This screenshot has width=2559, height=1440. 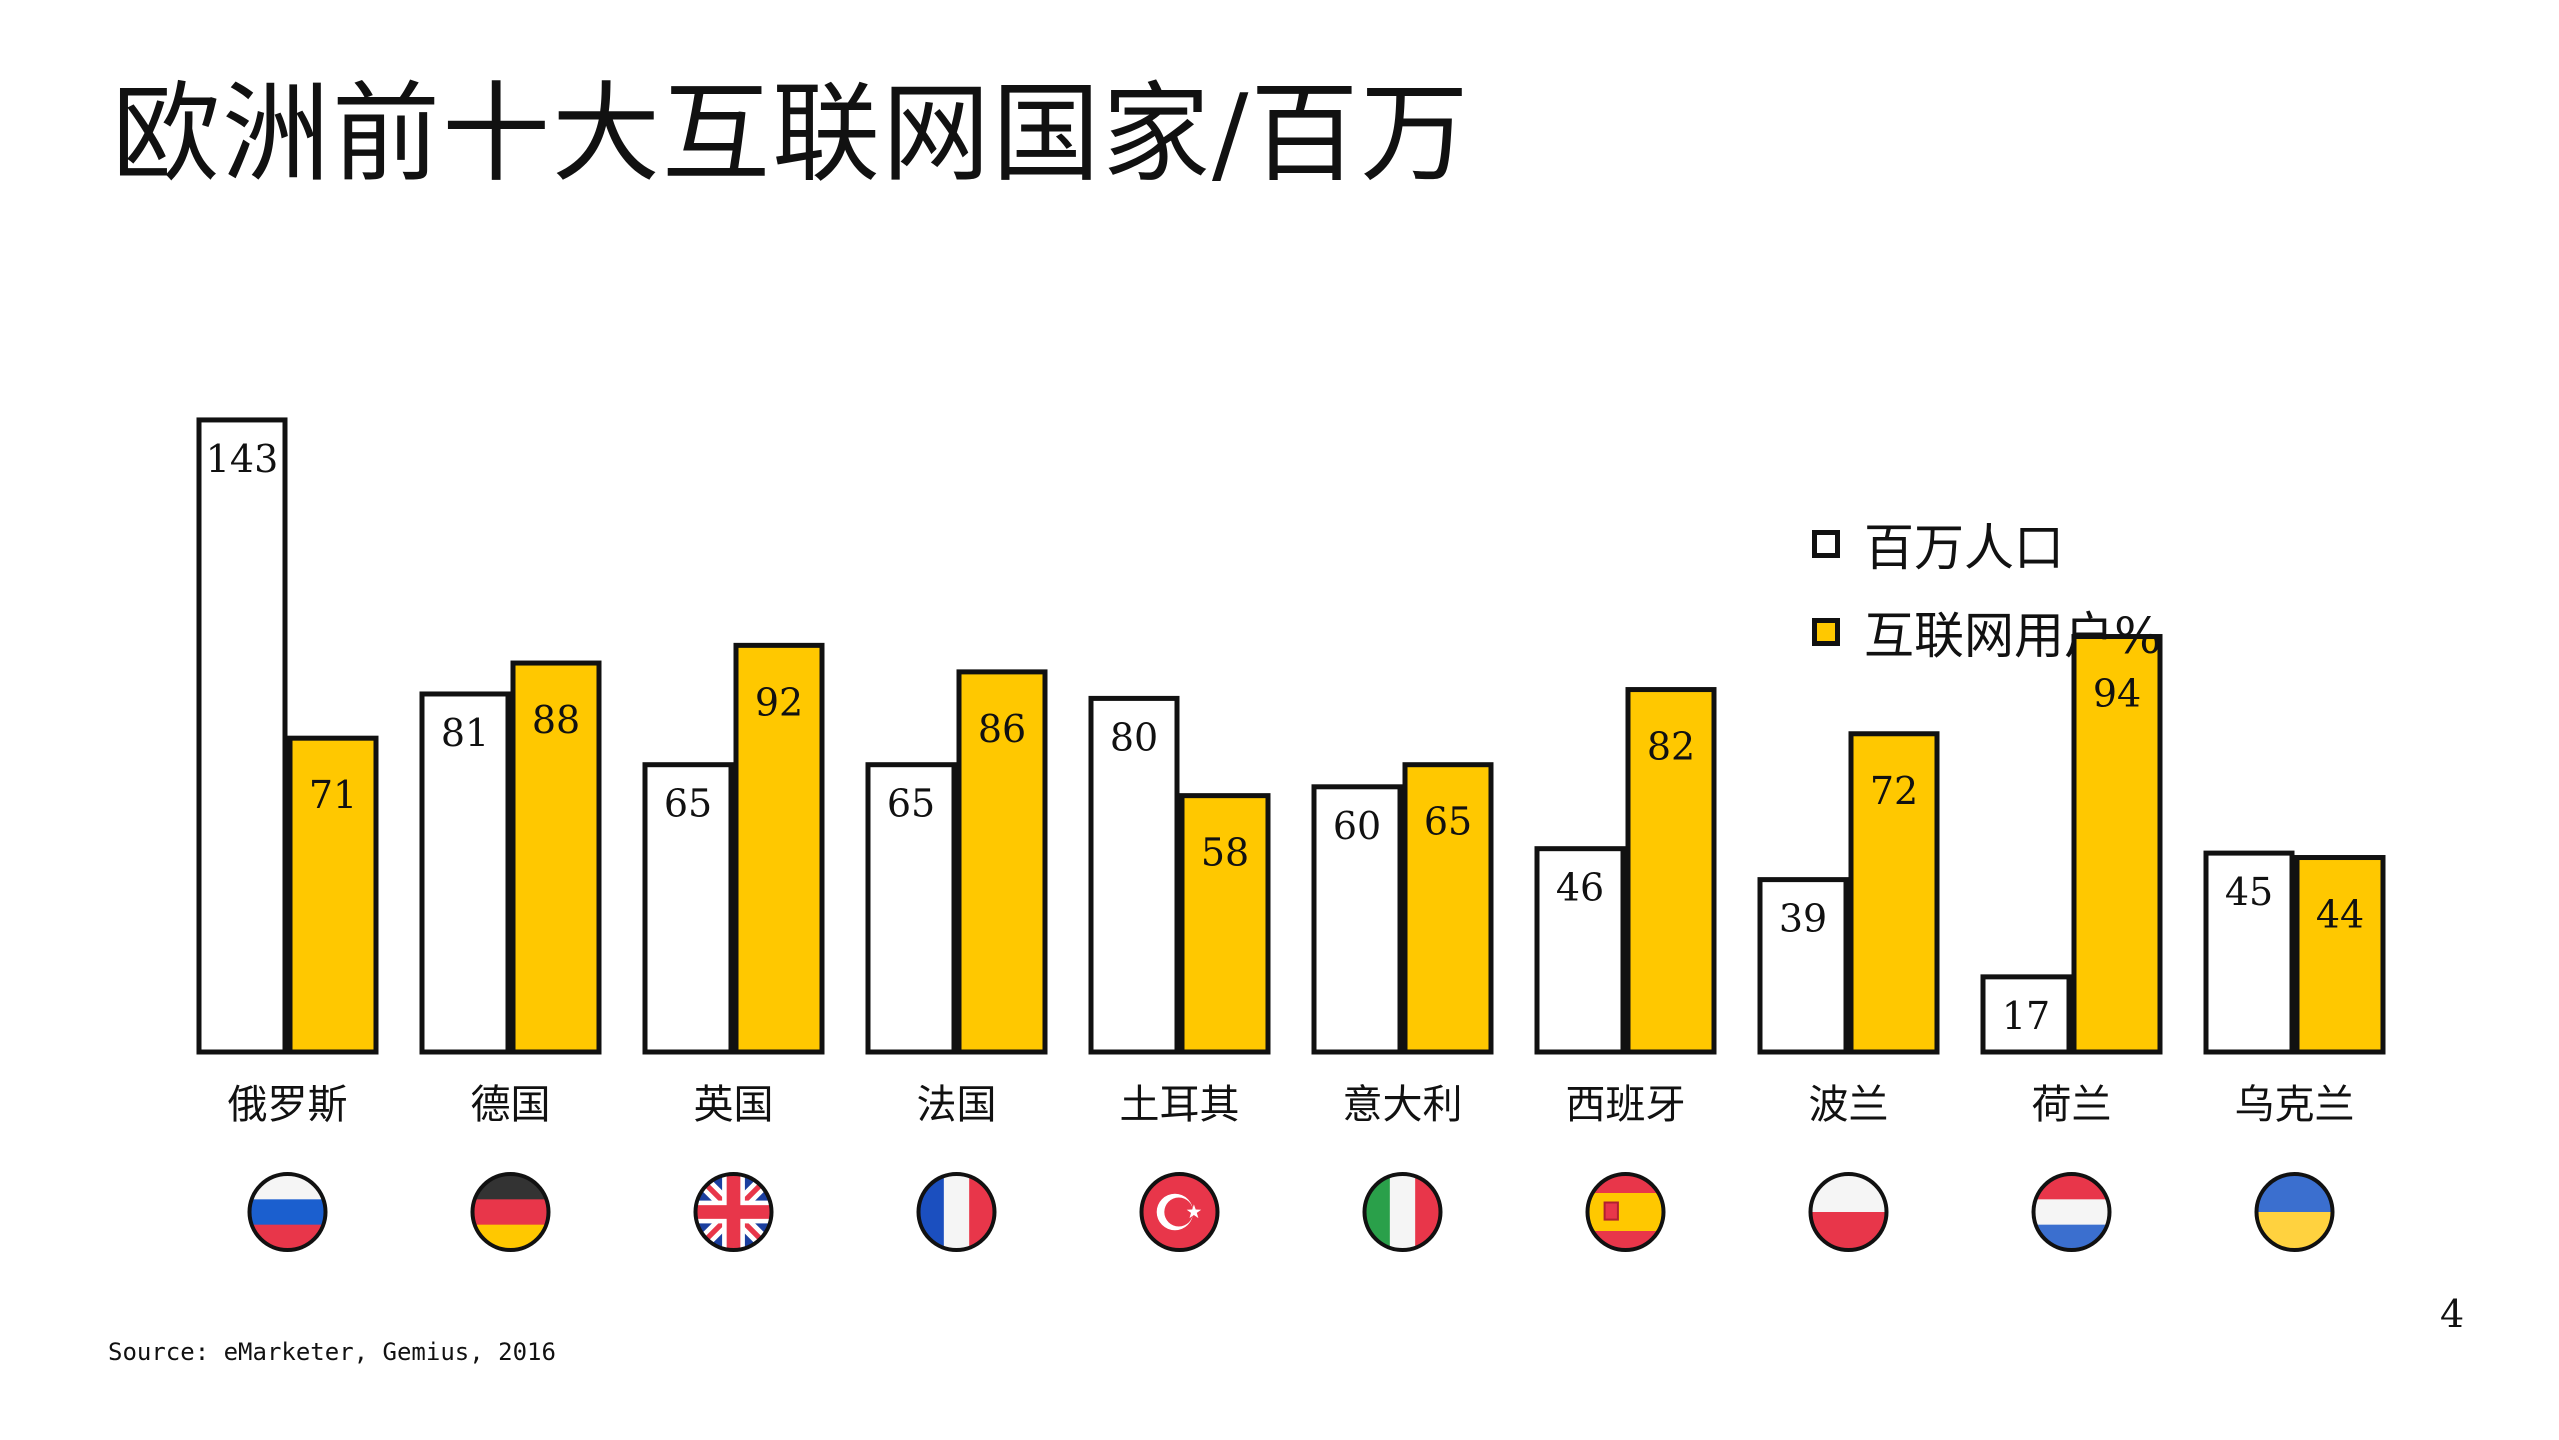 What do you see at coordinates (779, 702) in the screenshot?
I see `data-label-internet-2: 92` at bounding box center [779, 702].